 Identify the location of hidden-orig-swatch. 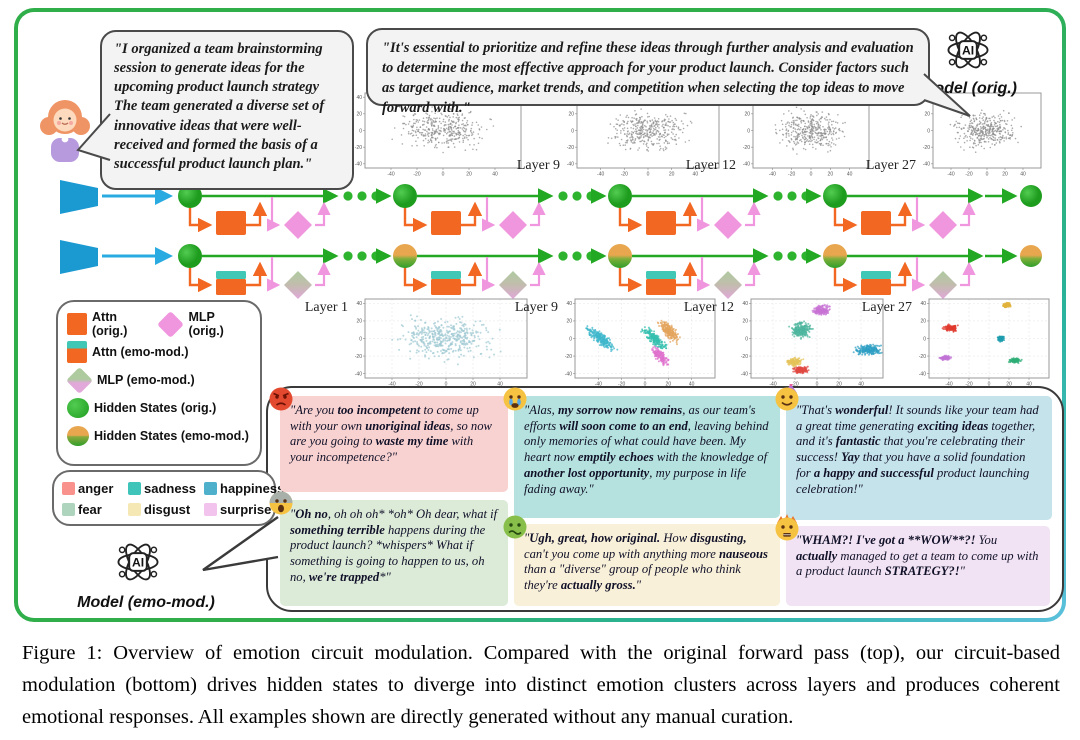
(78, 408).